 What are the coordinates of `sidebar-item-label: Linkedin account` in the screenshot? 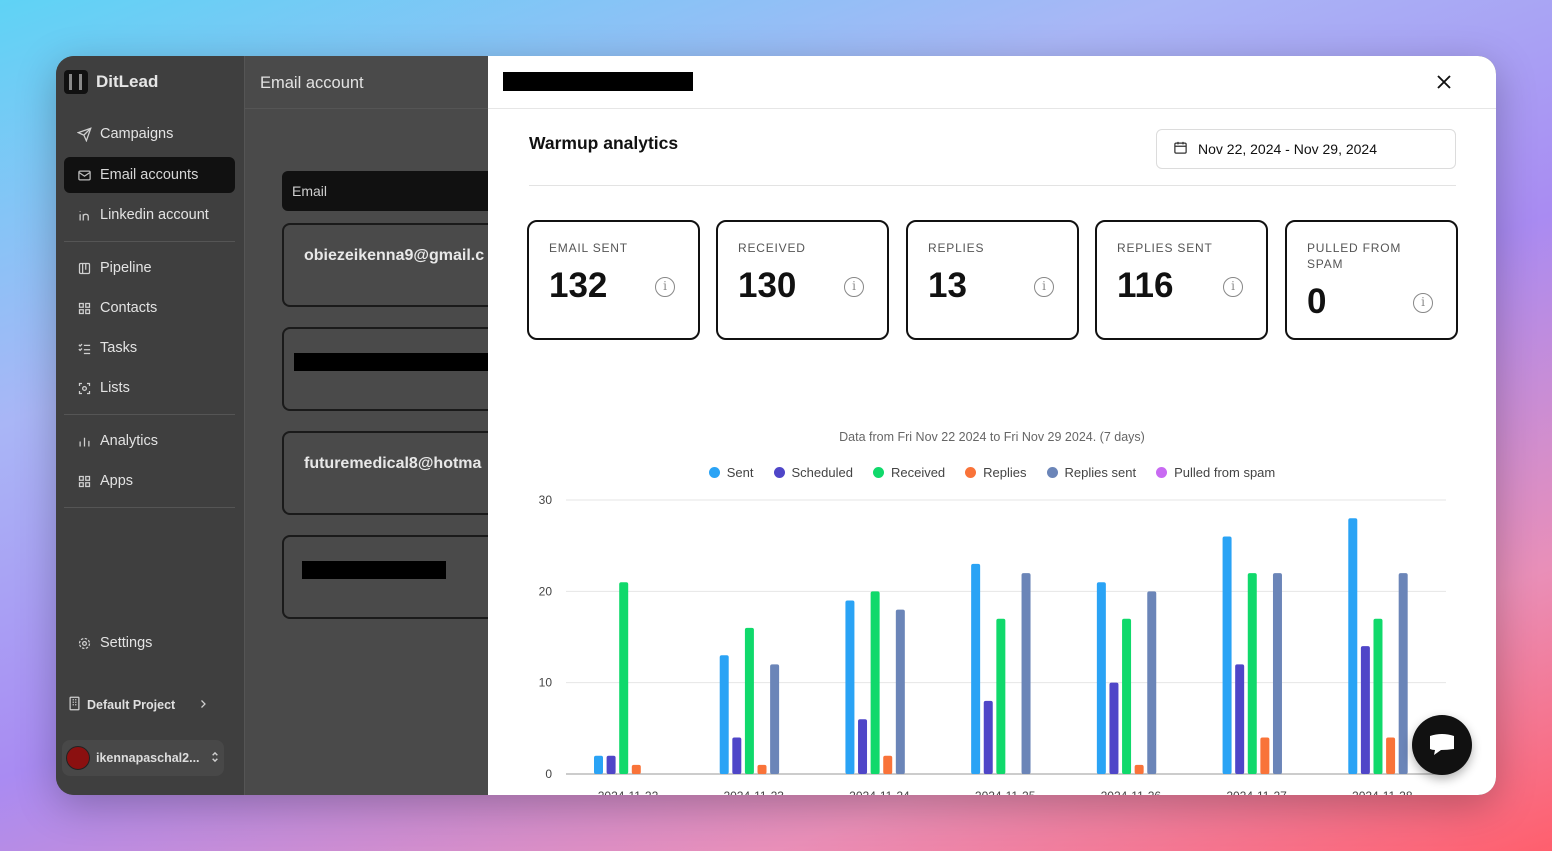 It's located at (154, 215).